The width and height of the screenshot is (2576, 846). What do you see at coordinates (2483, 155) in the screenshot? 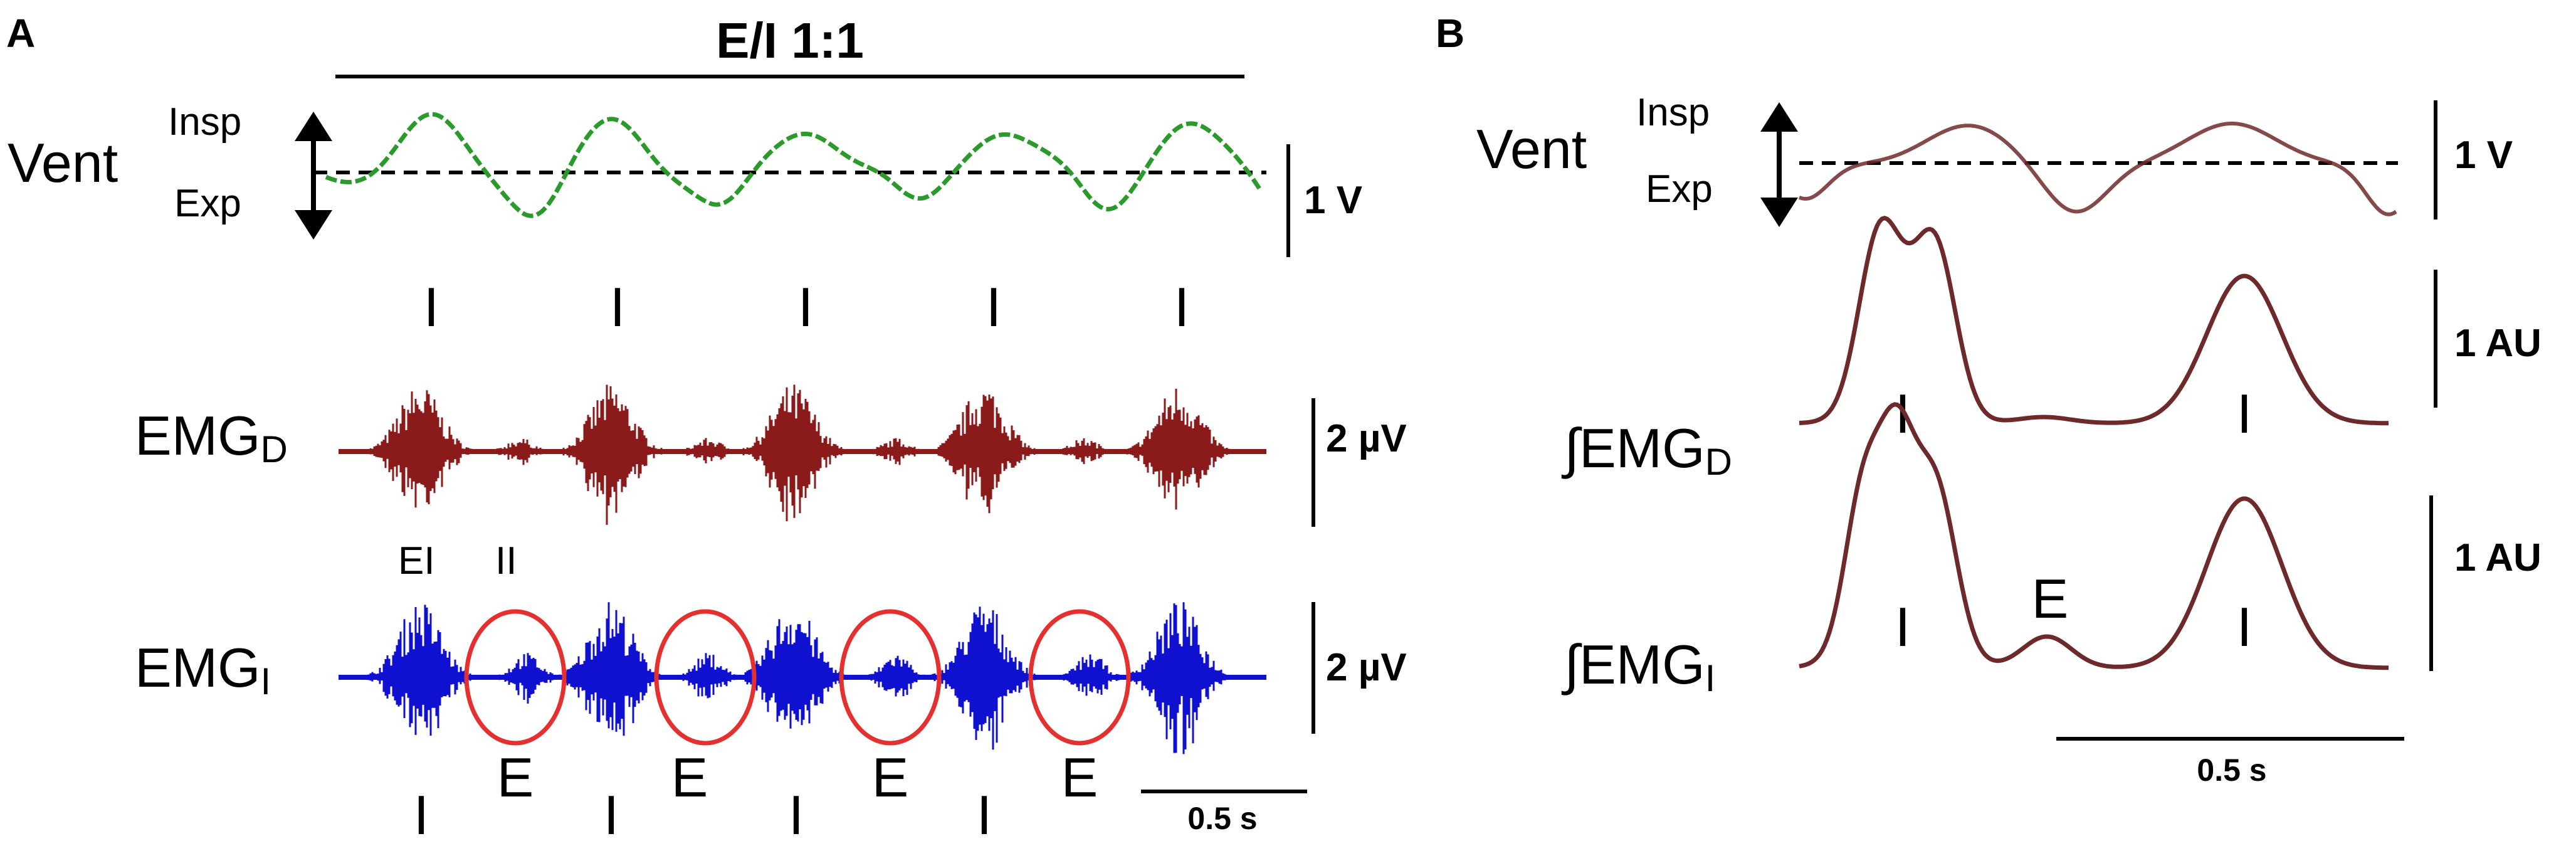
I see `vent-scale-b: 1 V` at bounding box center [2483, 155].